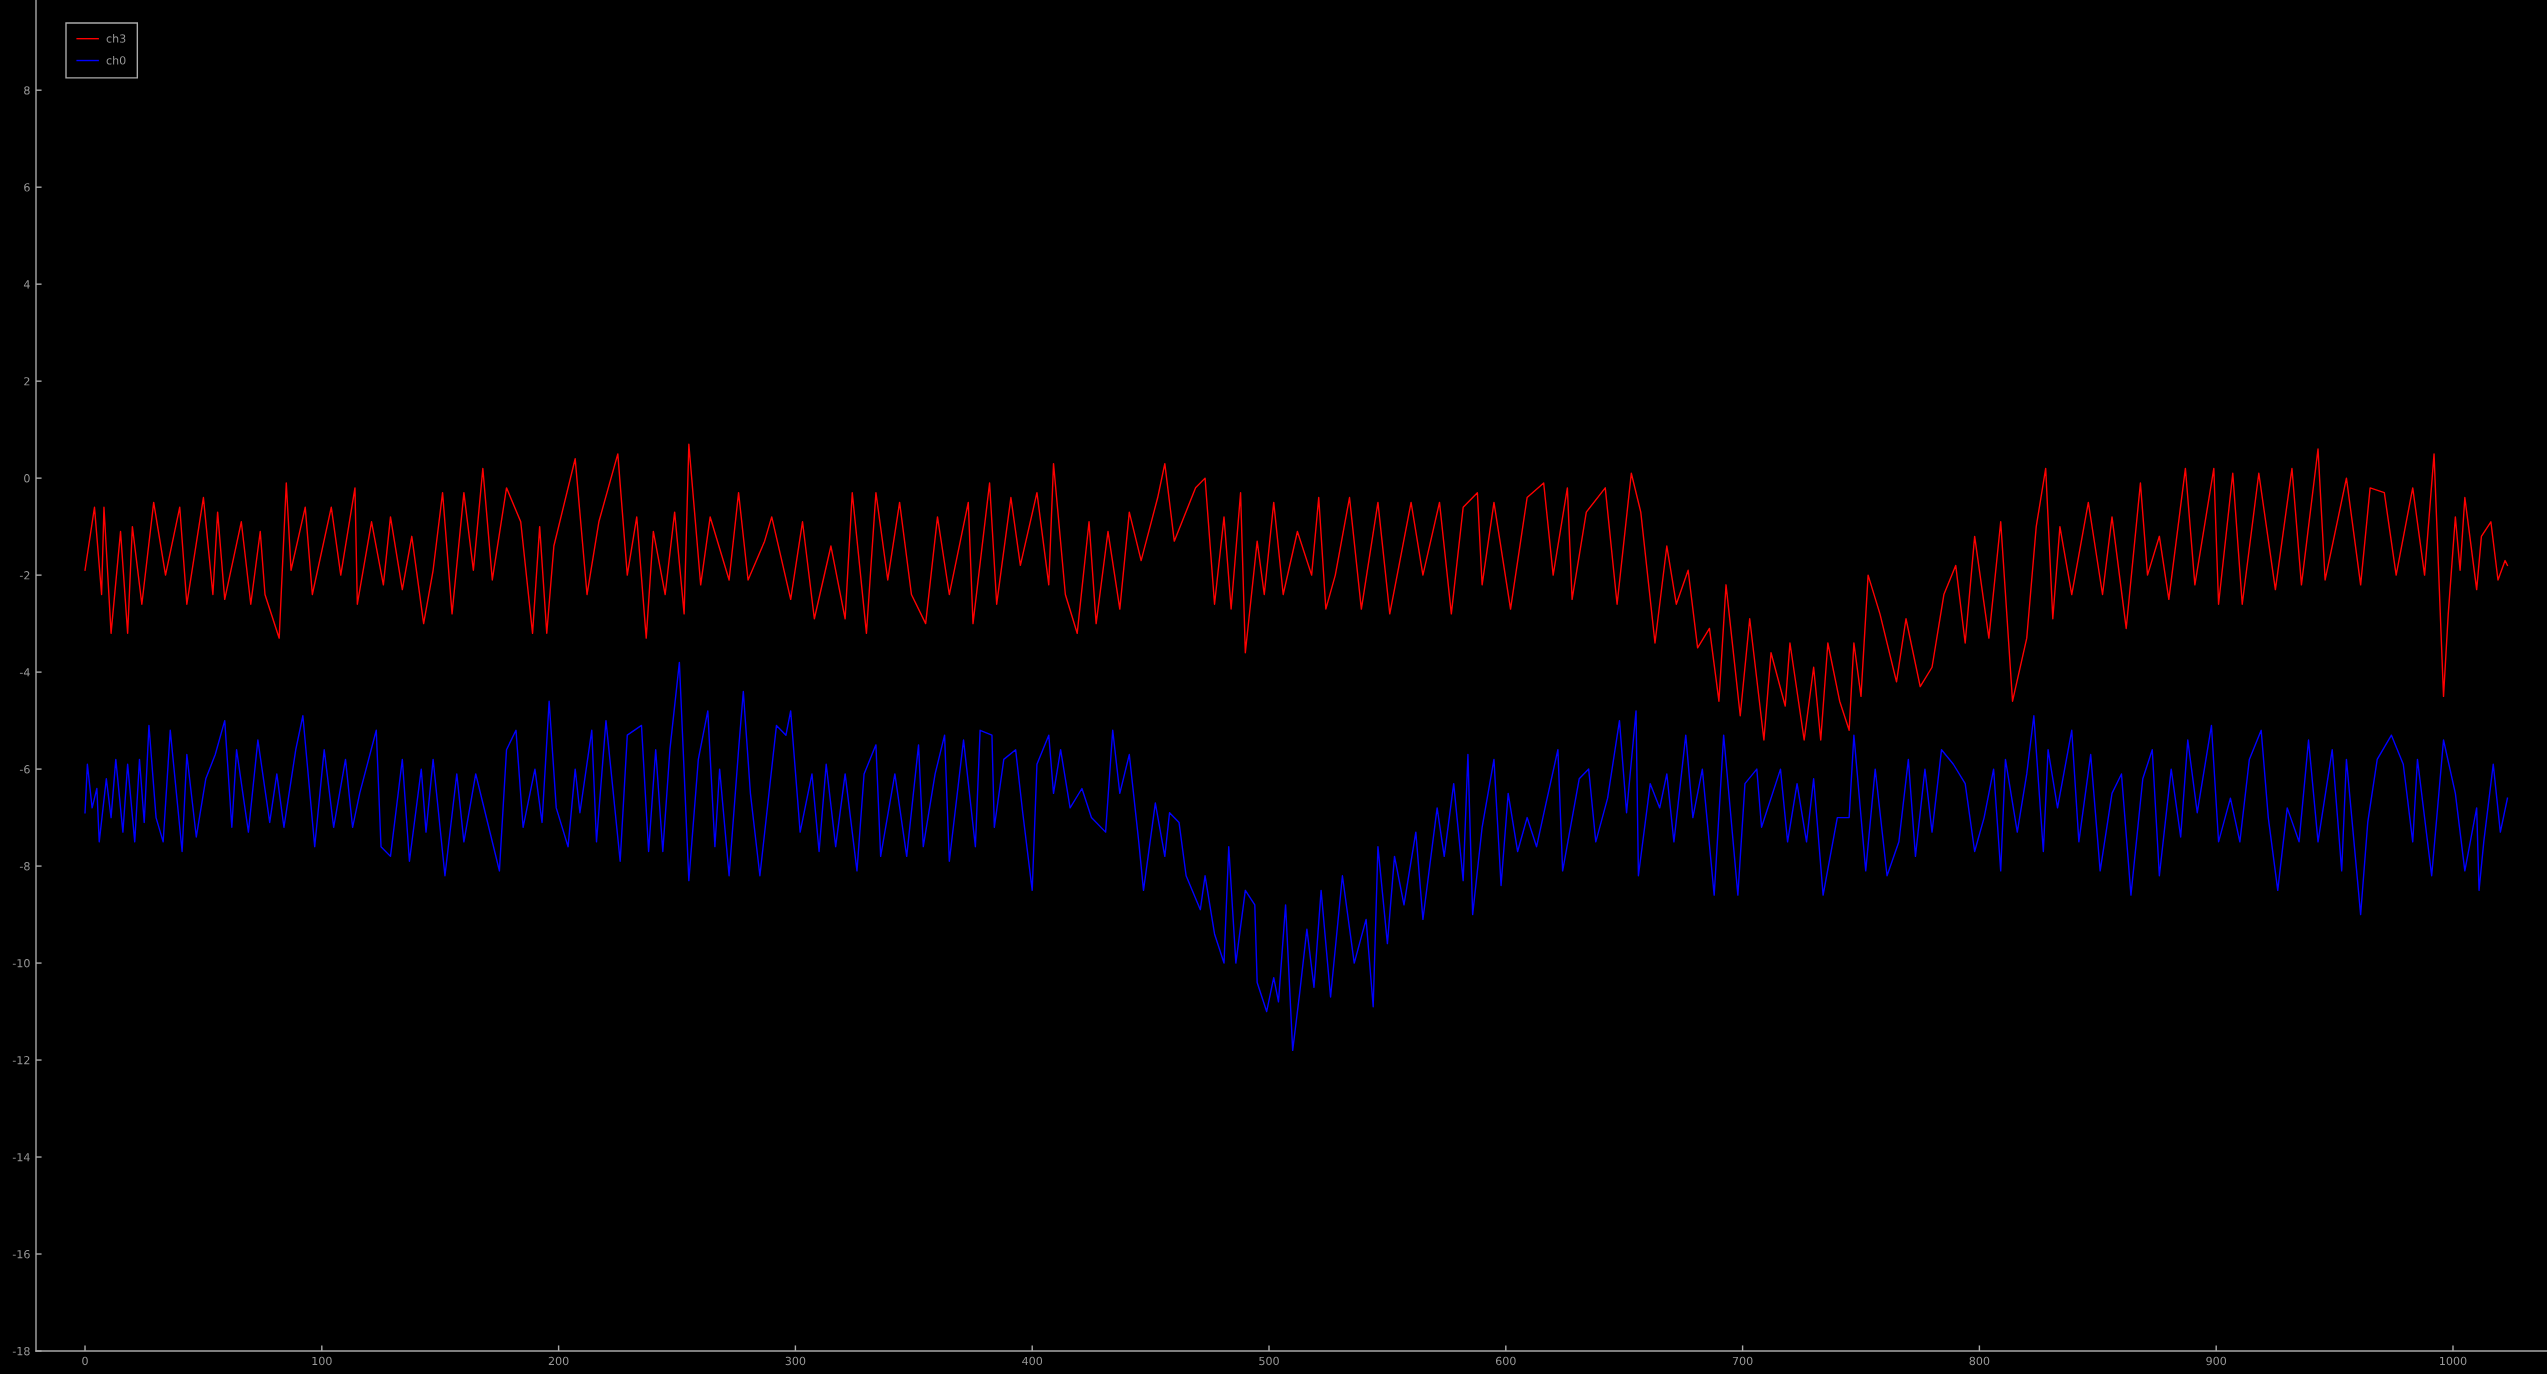 This screenshot has width=2547, height=1374. What do you see at coordinates (21, 1060) in the screenshot?
I see `y-tick-label: -12` at bounding box center [21, 1060].